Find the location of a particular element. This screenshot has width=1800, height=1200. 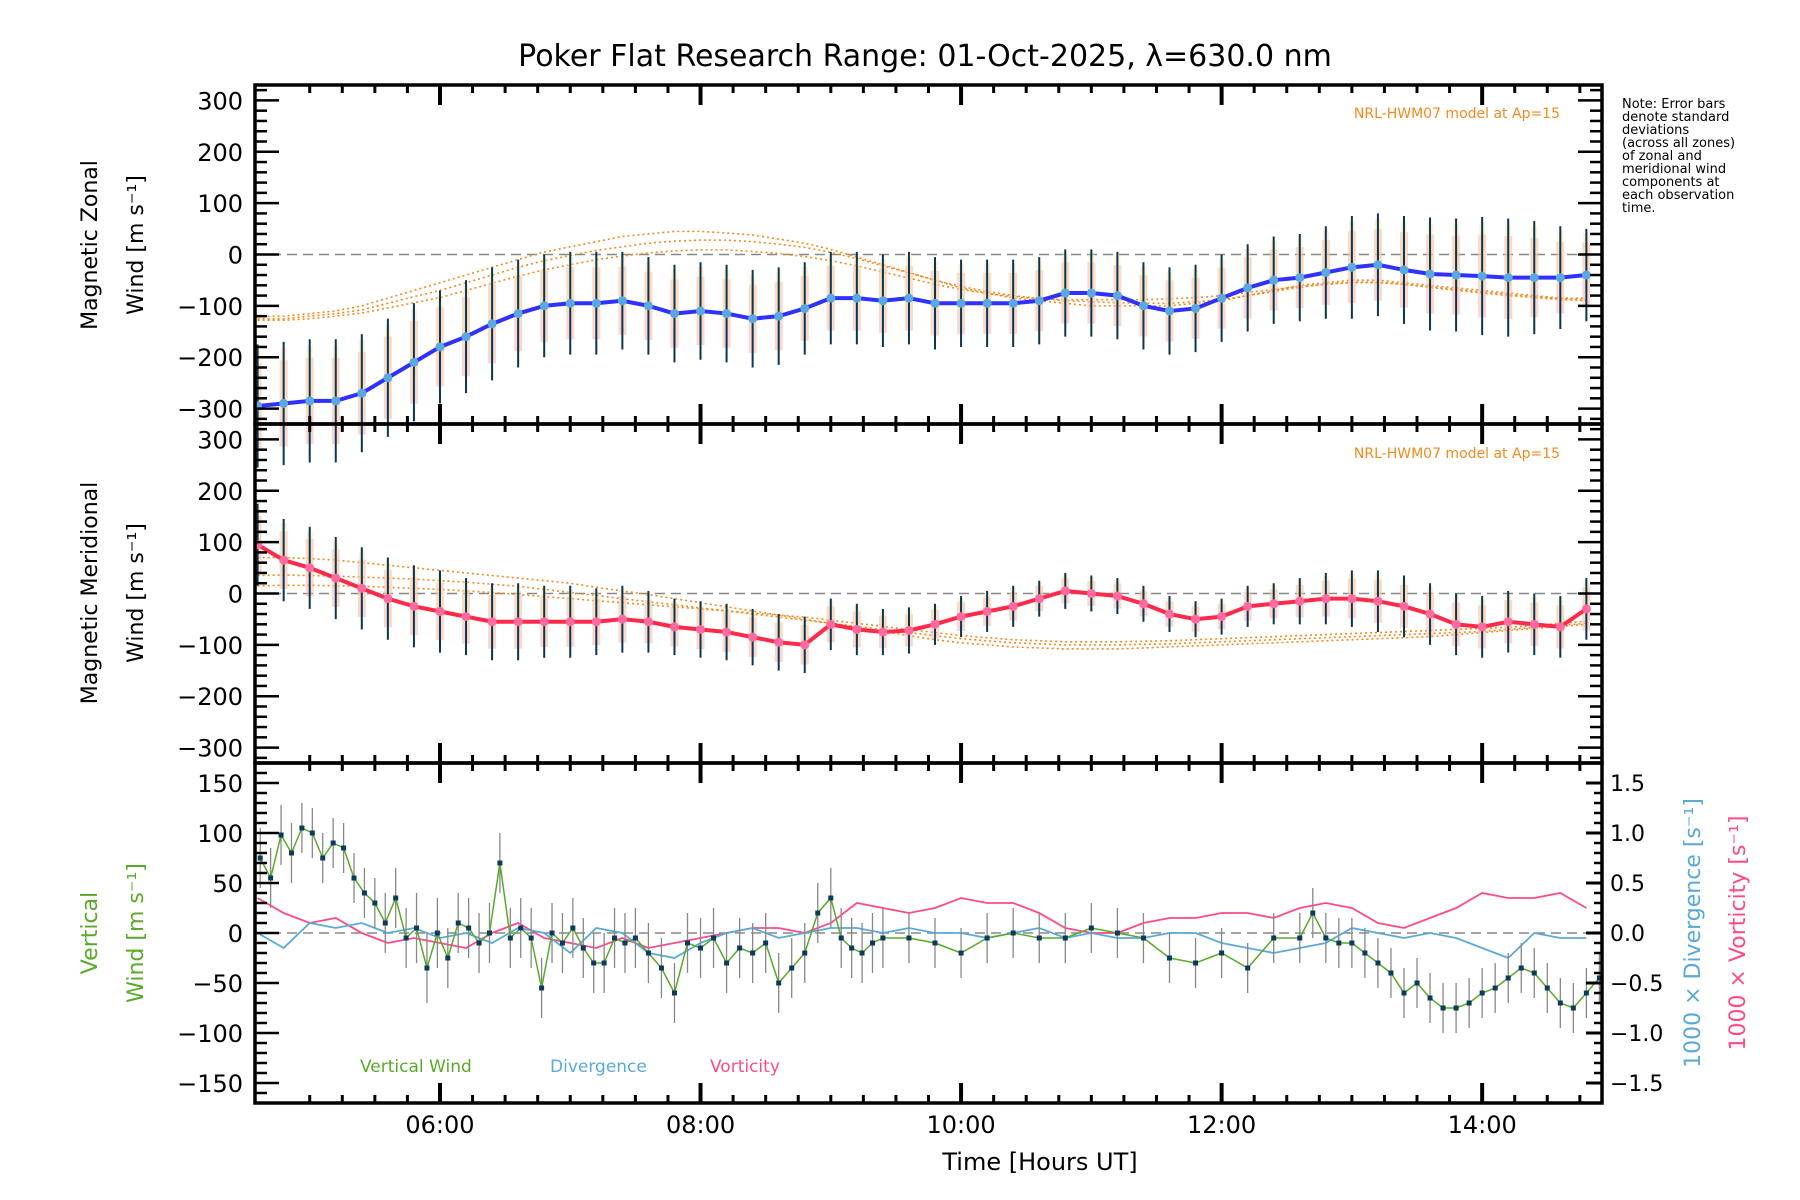

y-tick-label: 50 is located at coordinates (227, 884).